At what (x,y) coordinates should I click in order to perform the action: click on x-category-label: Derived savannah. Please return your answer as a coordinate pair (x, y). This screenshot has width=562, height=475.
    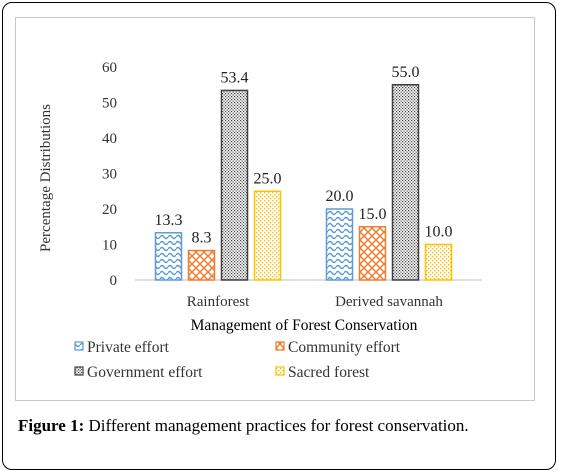
    Looking at the image, I should click on (389, 302).